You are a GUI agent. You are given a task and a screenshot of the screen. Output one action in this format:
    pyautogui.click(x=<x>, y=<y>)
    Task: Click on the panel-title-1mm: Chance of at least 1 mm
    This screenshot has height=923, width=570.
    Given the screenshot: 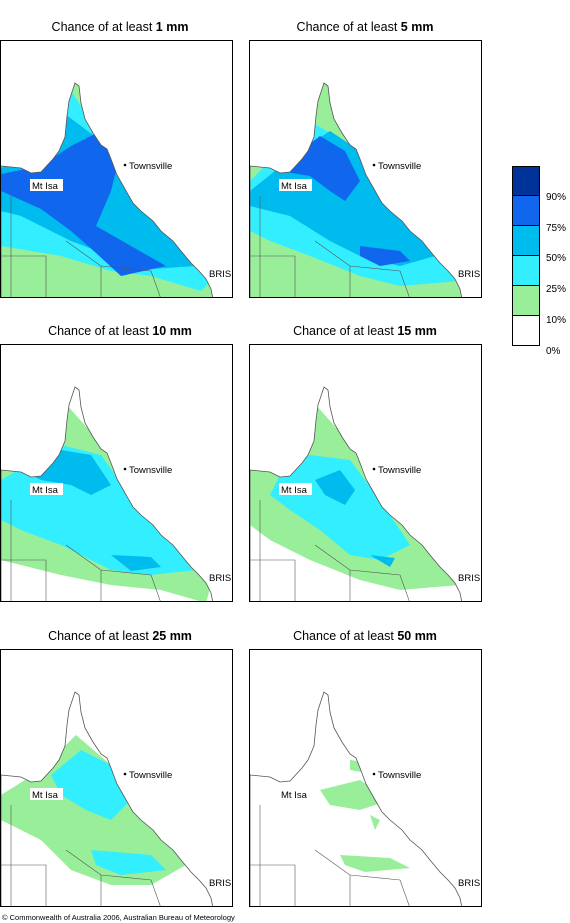 What is the action you would take?
    pyautogui.click(x=120, y=27)
    